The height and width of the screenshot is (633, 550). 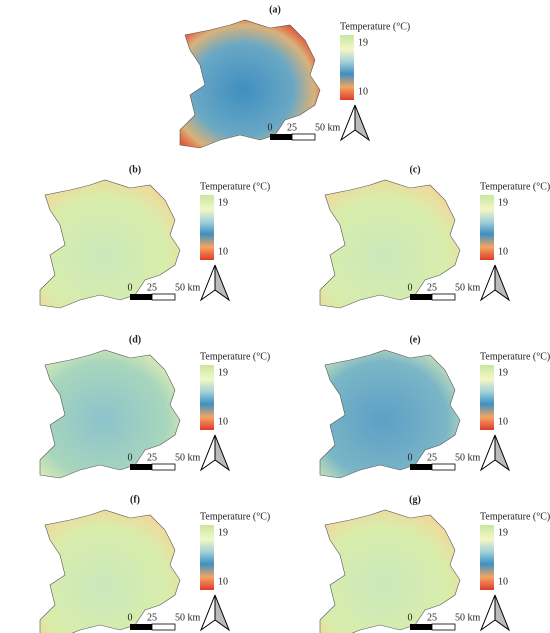 What do you see at coordinates (414, 339) in the screenshot?
I see `panel-label: (e)` at bounding box center [414, 339].